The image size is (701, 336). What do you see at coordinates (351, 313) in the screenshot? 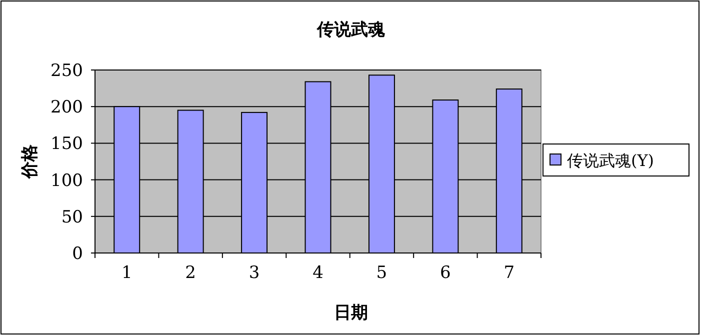
I see `x-axis-title: 日期` at bounding box center [351, 313].